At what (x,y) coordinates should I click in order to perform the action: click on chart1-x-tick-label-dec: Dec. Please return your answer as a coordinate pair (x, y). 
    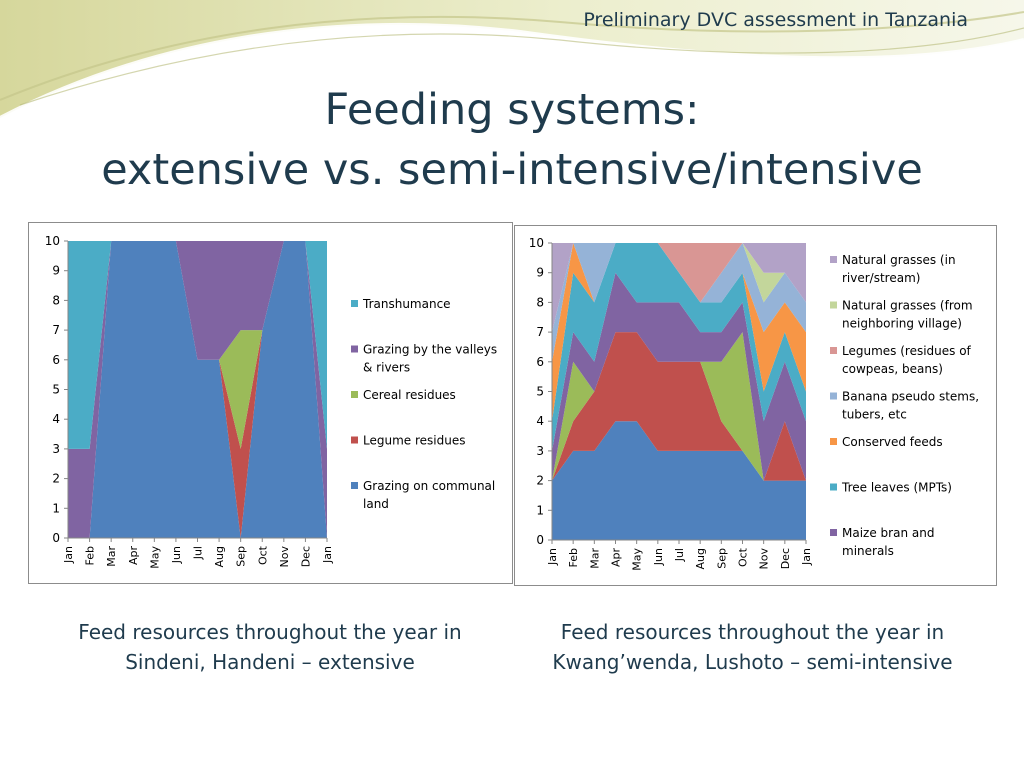
    Looking at the image, I should click on (305, 556).